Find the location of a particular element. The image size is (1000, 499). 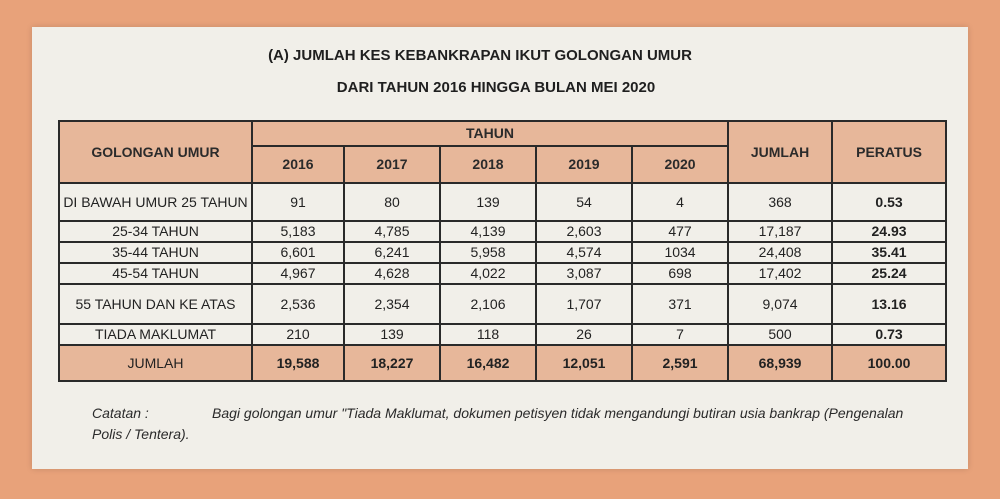

cell-value: 5,958 is located at coordinates (488, 252).